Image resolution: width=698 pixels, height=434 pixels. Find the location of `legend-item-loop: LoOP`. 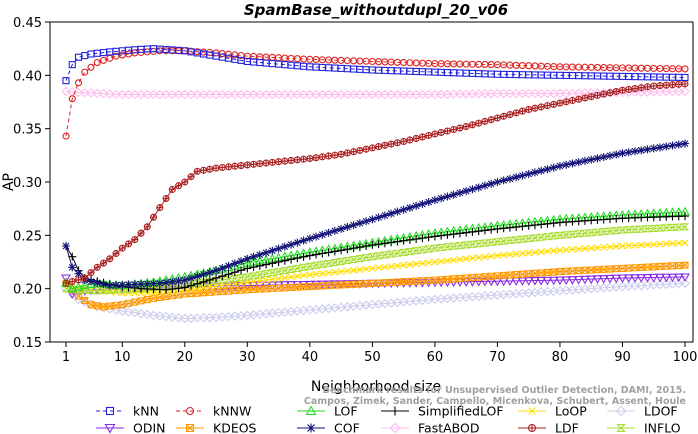

legend-item-loop: LoOP is located at coordinates (552, 411).